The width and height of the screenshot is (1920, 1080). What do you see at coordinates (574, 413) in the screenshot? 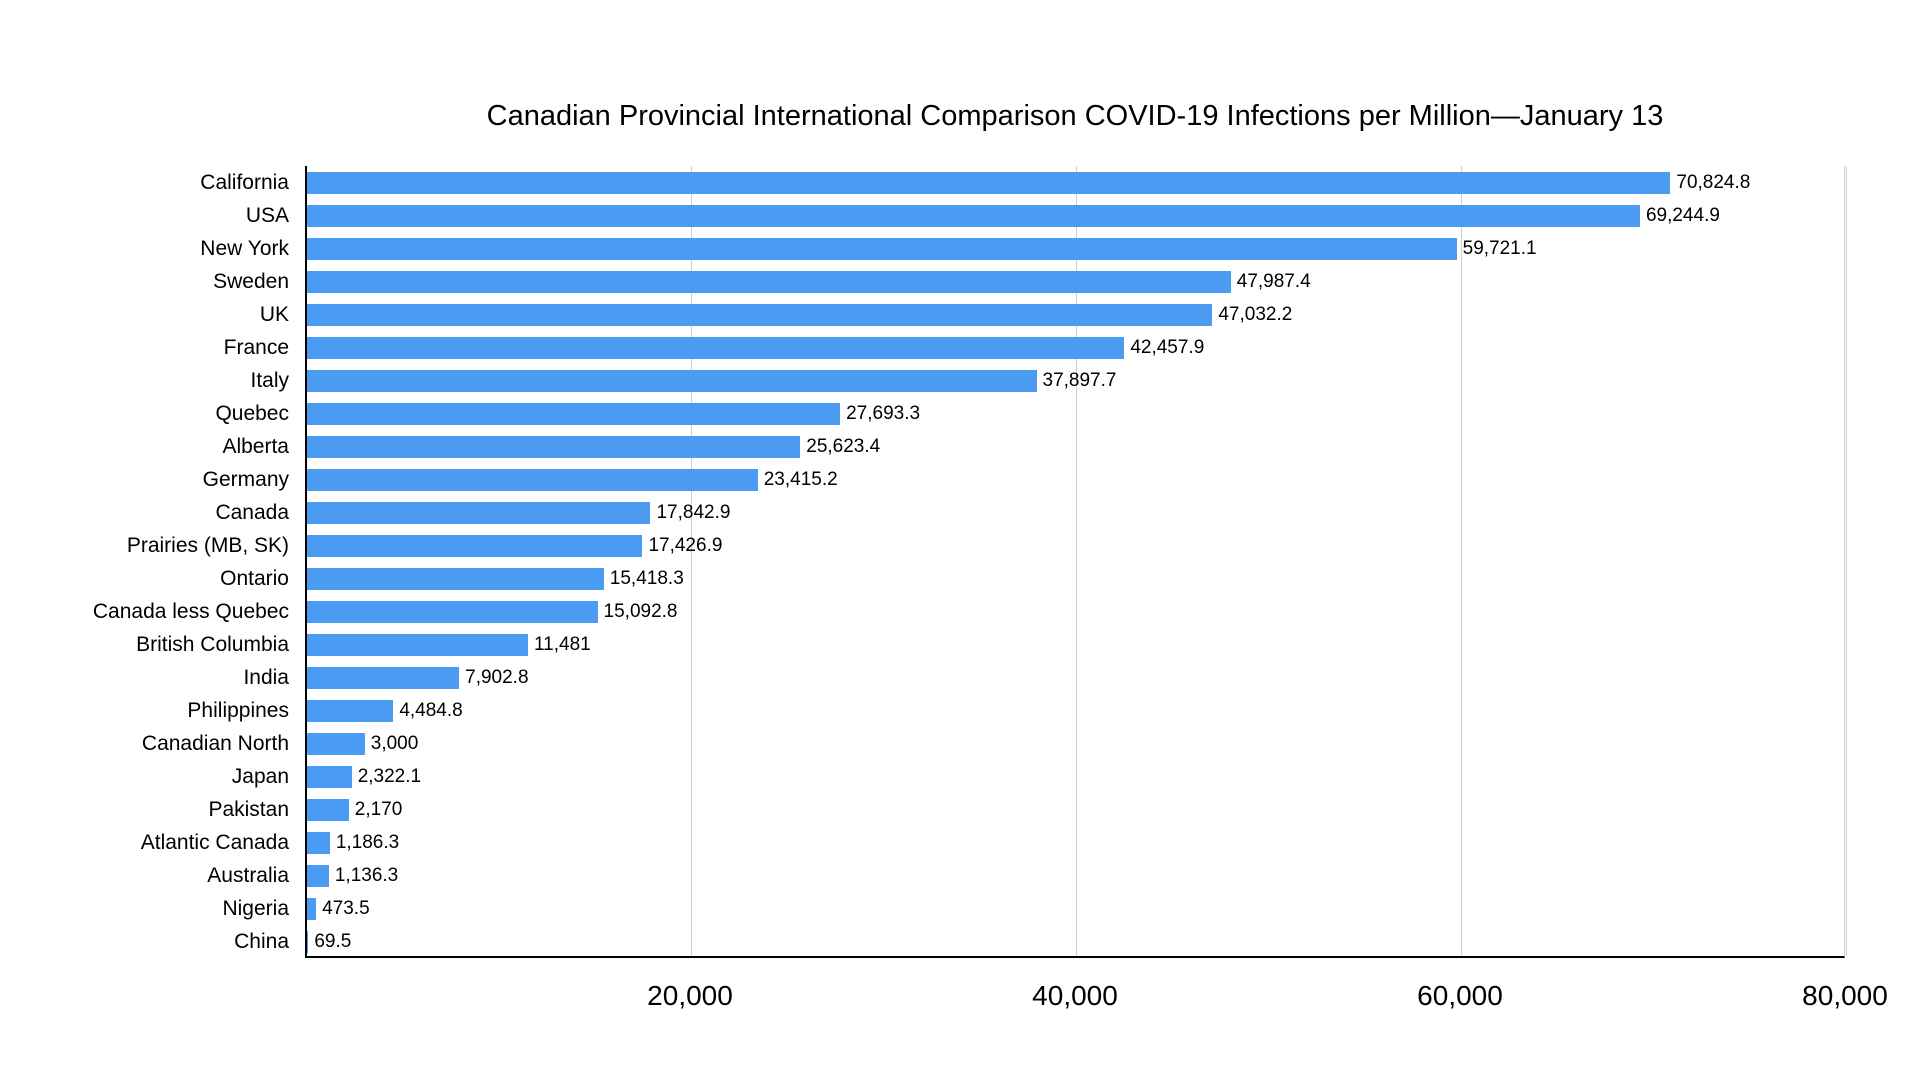
I see `bar-quebec` at bounding box center [574, 413].